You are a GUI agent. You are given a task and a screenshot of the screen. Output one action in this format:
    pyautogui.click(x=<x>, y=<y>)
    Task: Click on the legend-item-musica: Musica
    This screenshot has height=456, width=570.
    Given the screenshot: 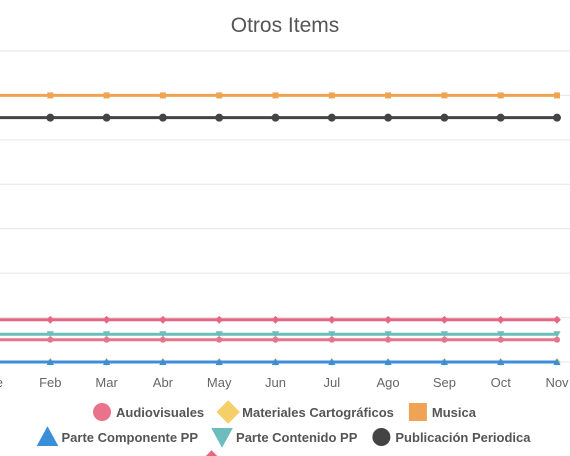 What is the action you would take?
    pyautogui.click(x=442, y=412)
    